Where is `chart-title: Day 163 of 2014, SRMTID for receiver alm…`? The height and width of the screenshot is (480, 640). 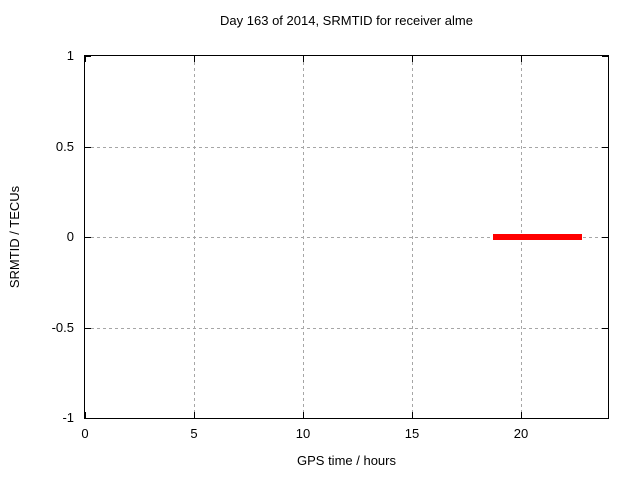 chart-title: Day 163 of 2014, SRMTID for receiver alm… is located at coordinates (346, 20).